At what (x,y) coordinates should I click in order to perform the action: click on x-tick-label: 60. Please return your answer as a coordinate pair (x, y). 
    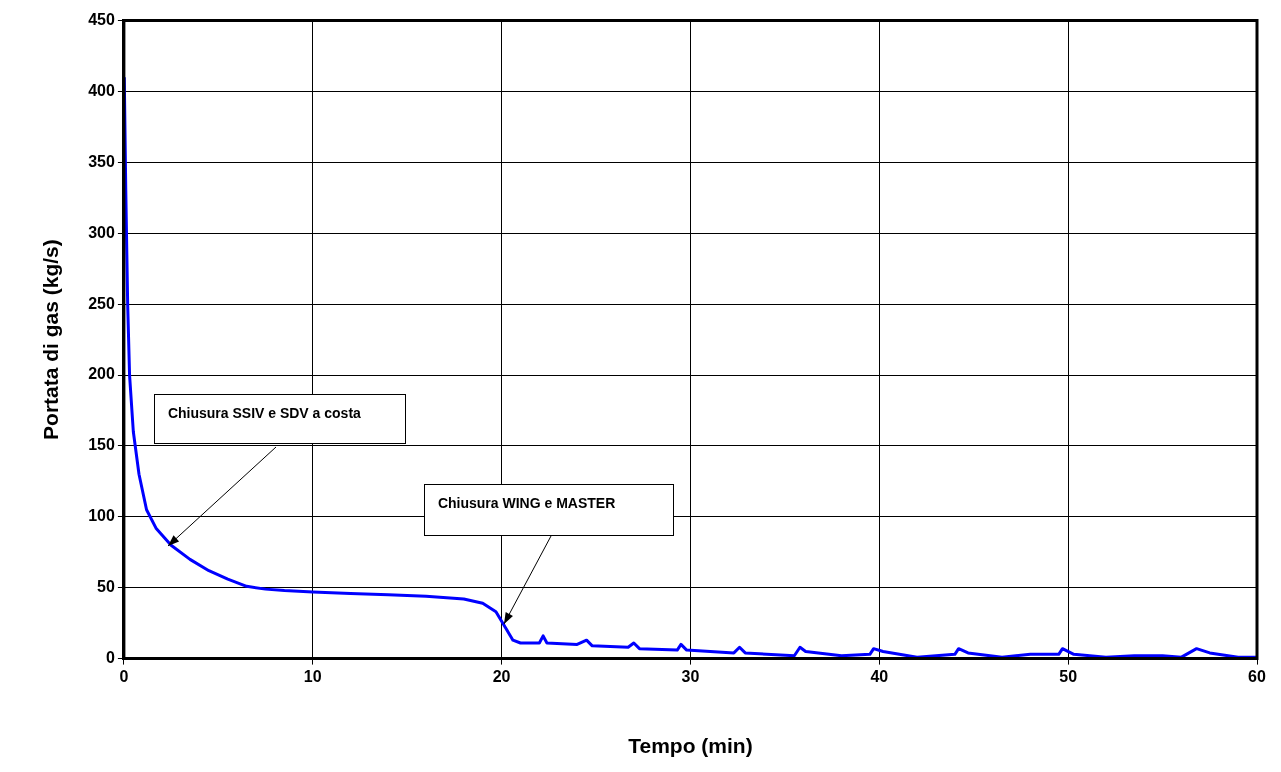
    Looking at the image, I should click on (1257, 676).